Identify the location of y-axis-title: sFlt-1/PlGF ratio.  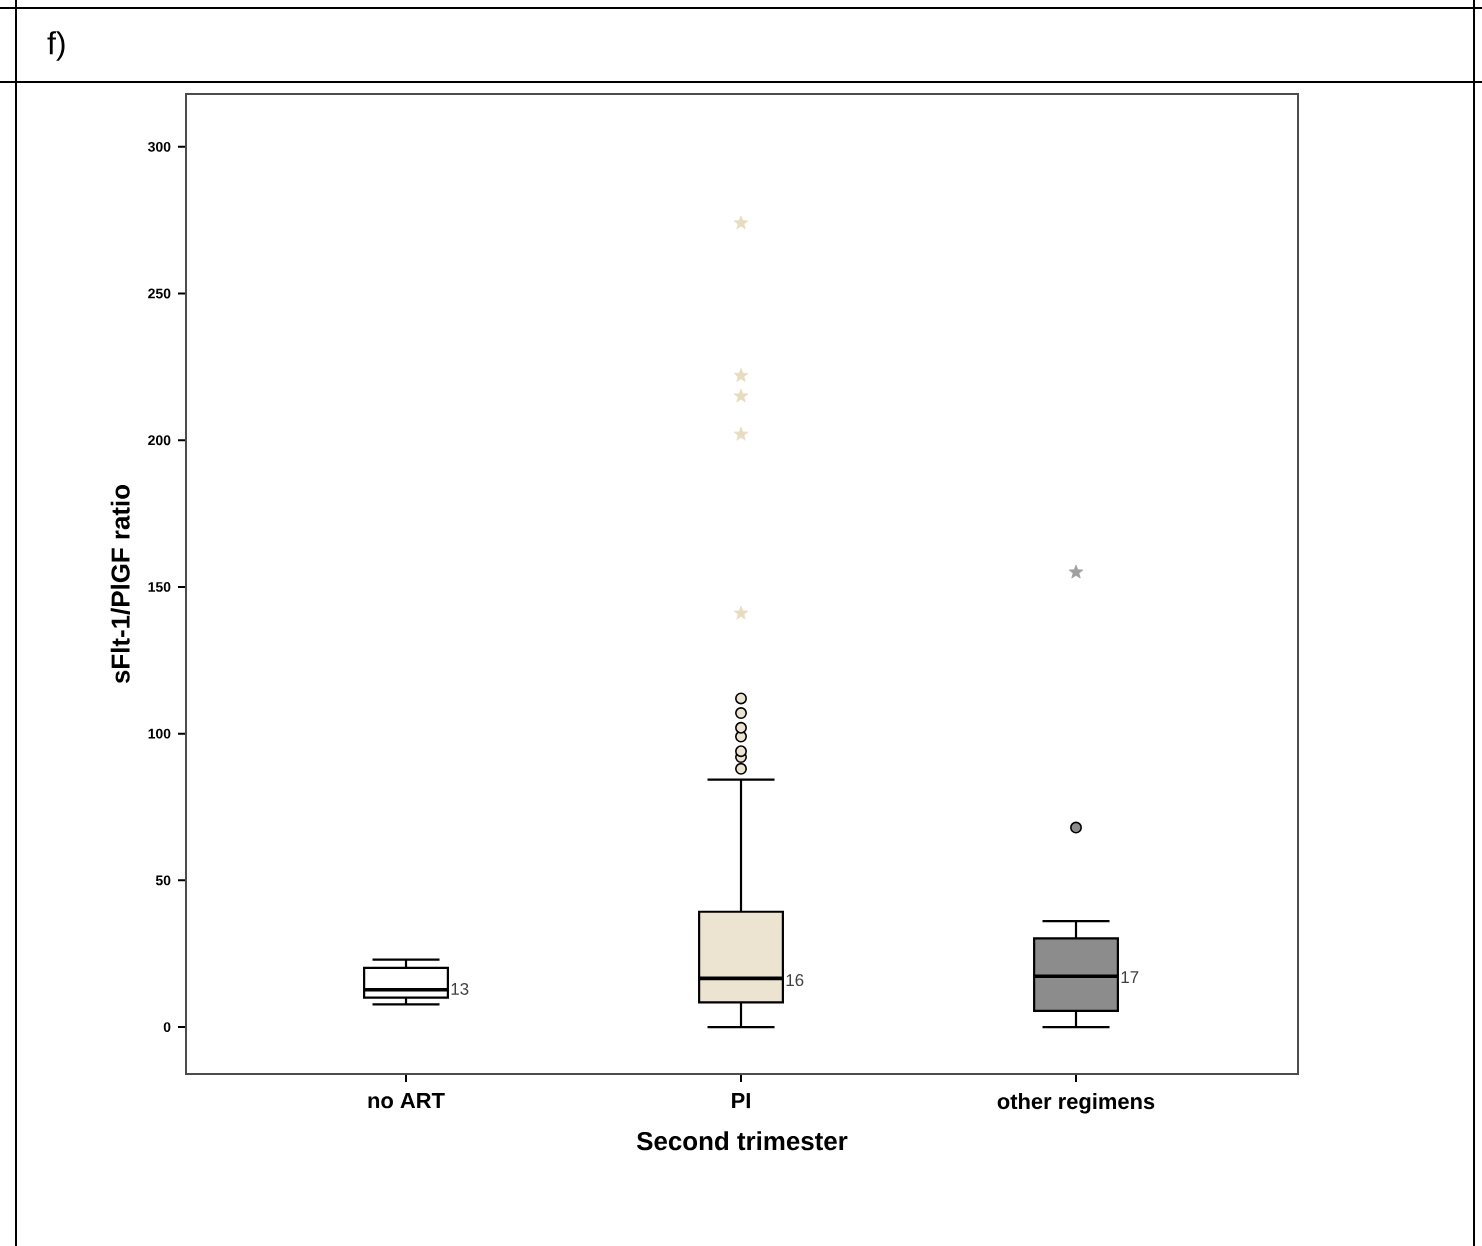
(120, 584).